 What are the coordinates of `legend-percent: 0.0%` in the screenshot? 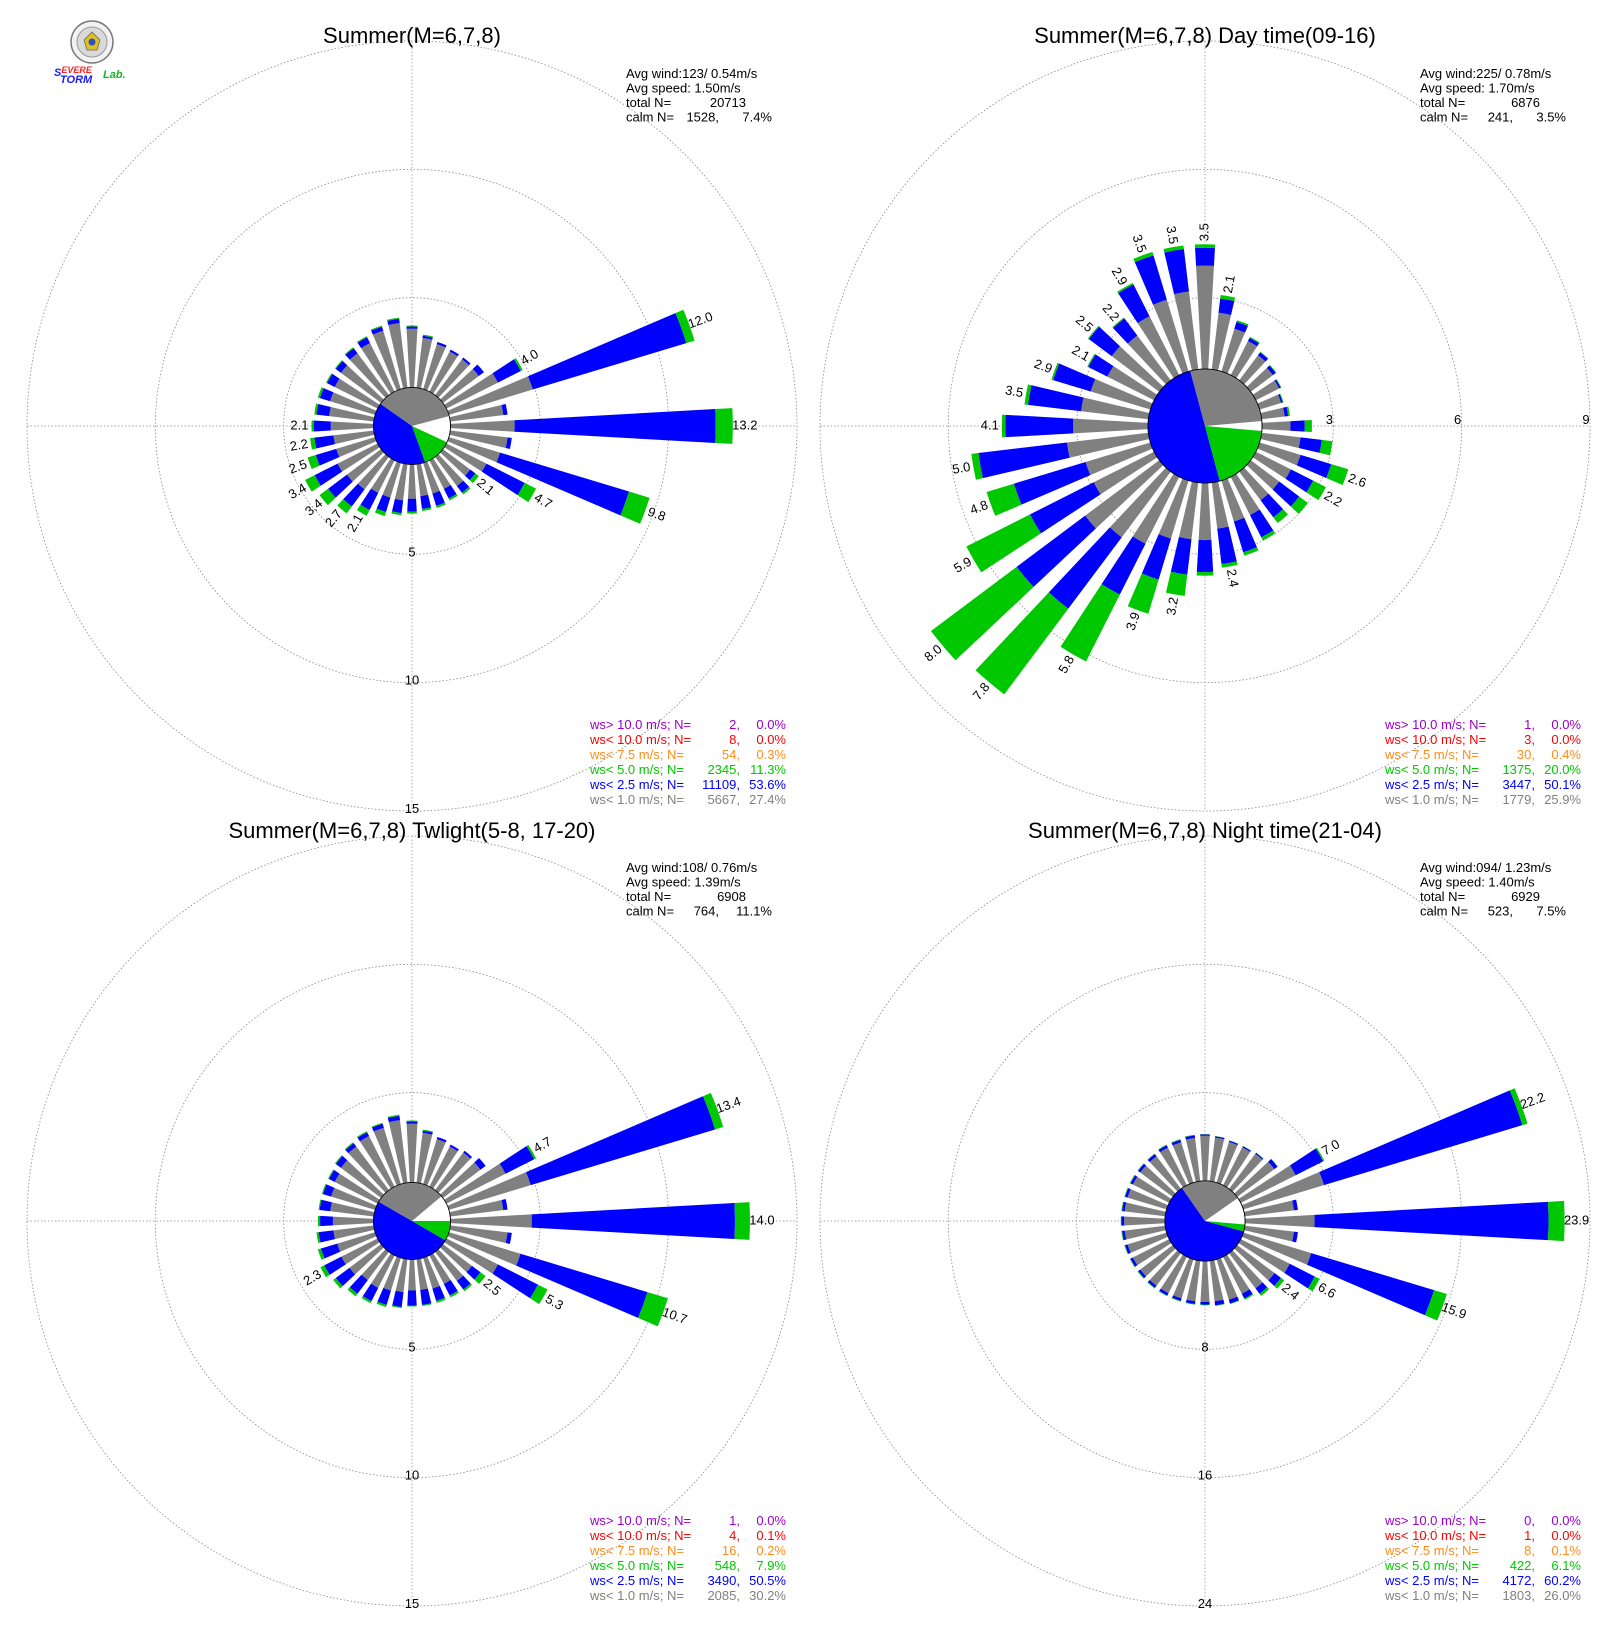 It's located at (1566, 724).